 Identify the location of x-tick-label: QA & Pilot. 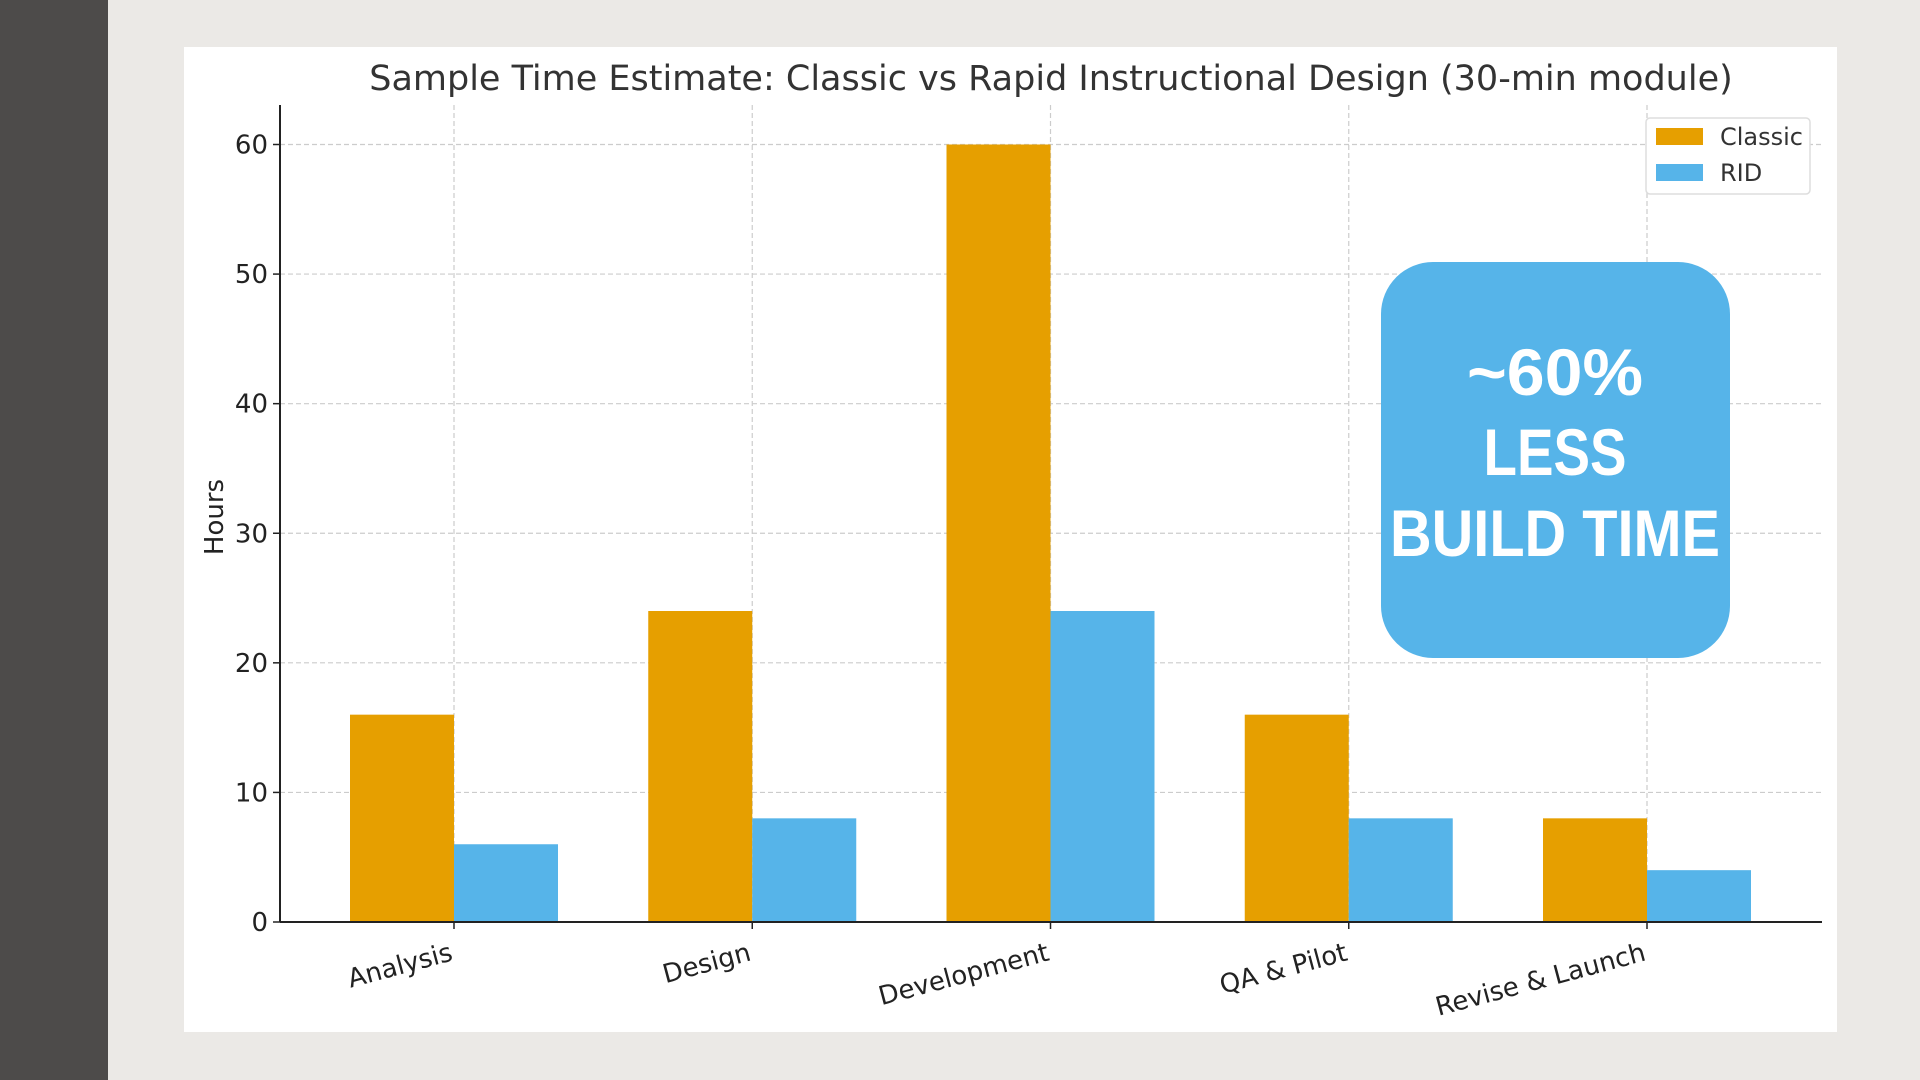
(1284, 969).